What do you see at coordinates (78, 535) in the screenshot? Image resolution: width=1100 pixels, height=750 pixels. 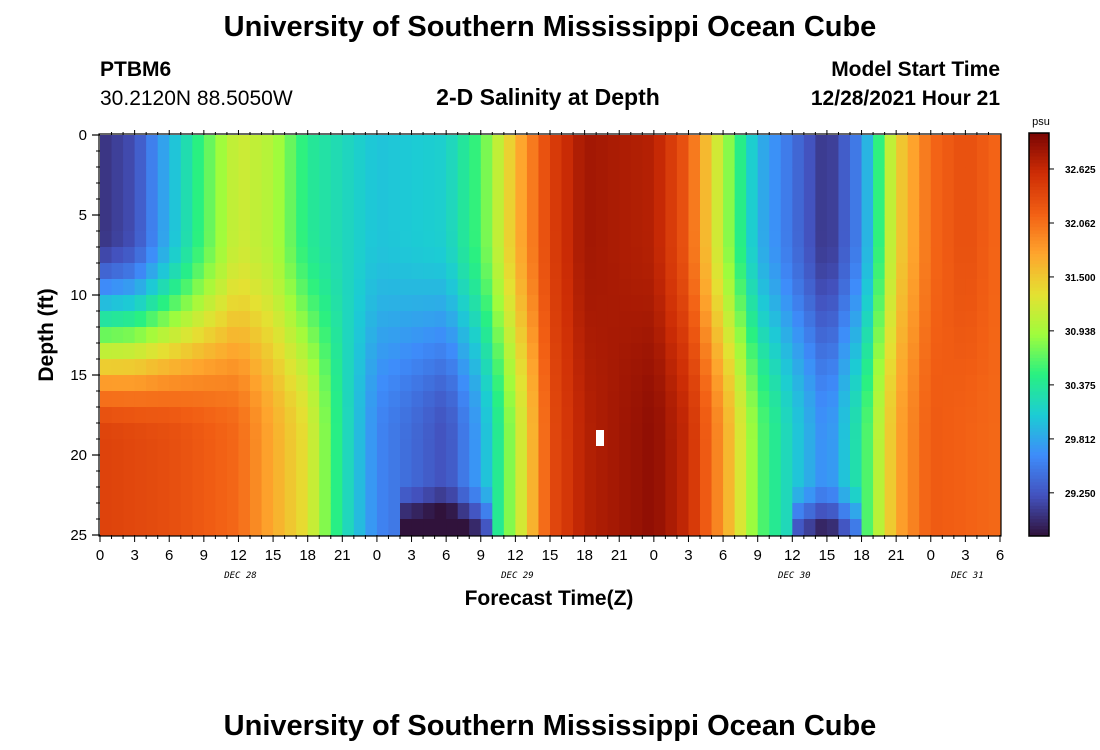 I see `y-tick-label: 25` at bounding box center [78, 535].